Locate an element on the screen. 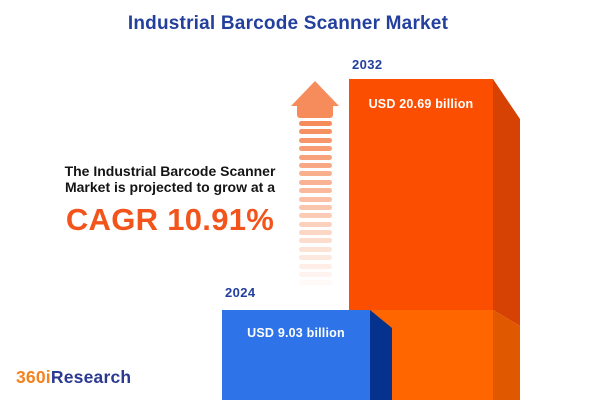 This screenshot has height=400, width=600. cagr-value: CAGR 10.91% is located at coordinates (170, 219).